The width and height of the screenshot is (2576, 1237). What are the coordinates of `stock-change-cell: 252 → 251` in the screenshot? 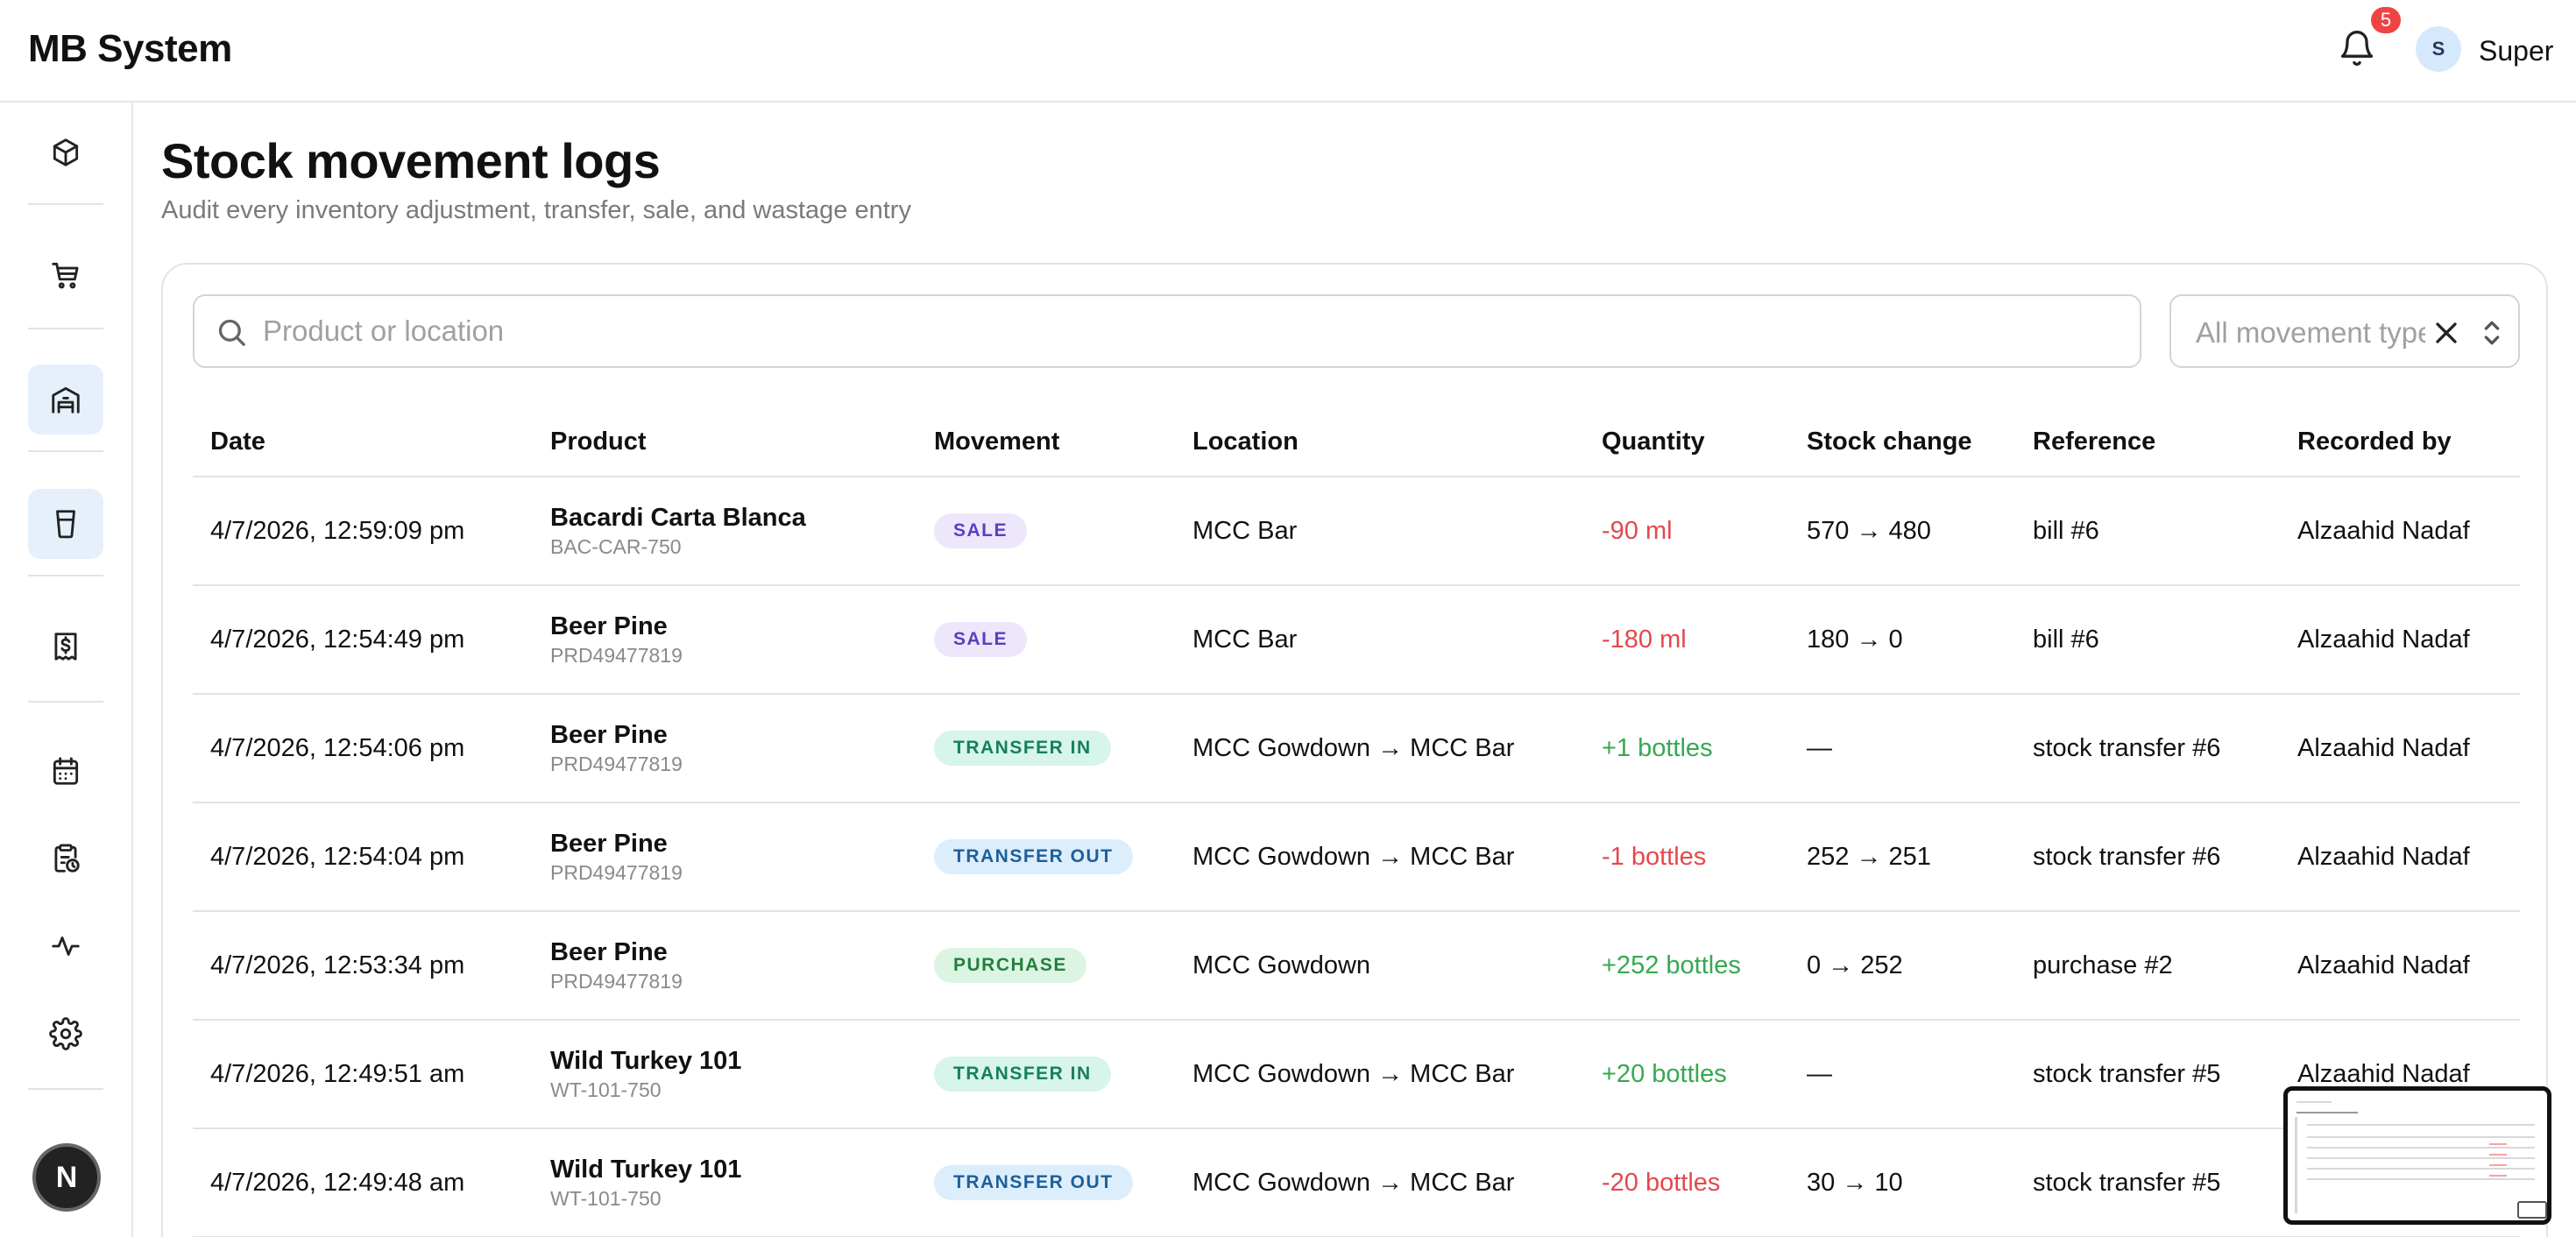 It's located at (1902, 857).